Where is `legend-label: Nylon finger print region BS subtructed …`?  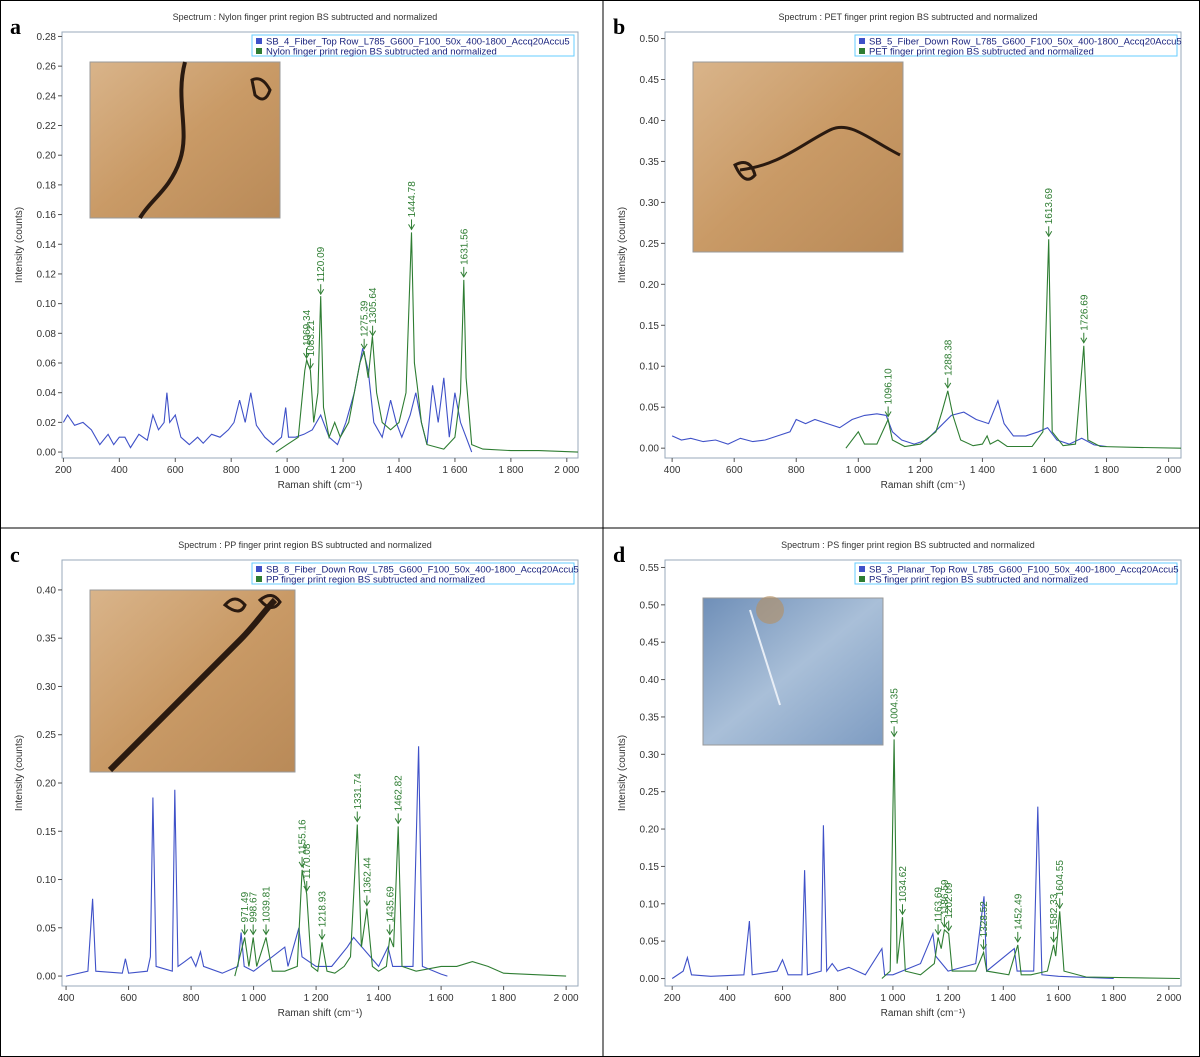 legend-label: Nylon finger print region BS subtructed … is located at coordinates (381, 52).